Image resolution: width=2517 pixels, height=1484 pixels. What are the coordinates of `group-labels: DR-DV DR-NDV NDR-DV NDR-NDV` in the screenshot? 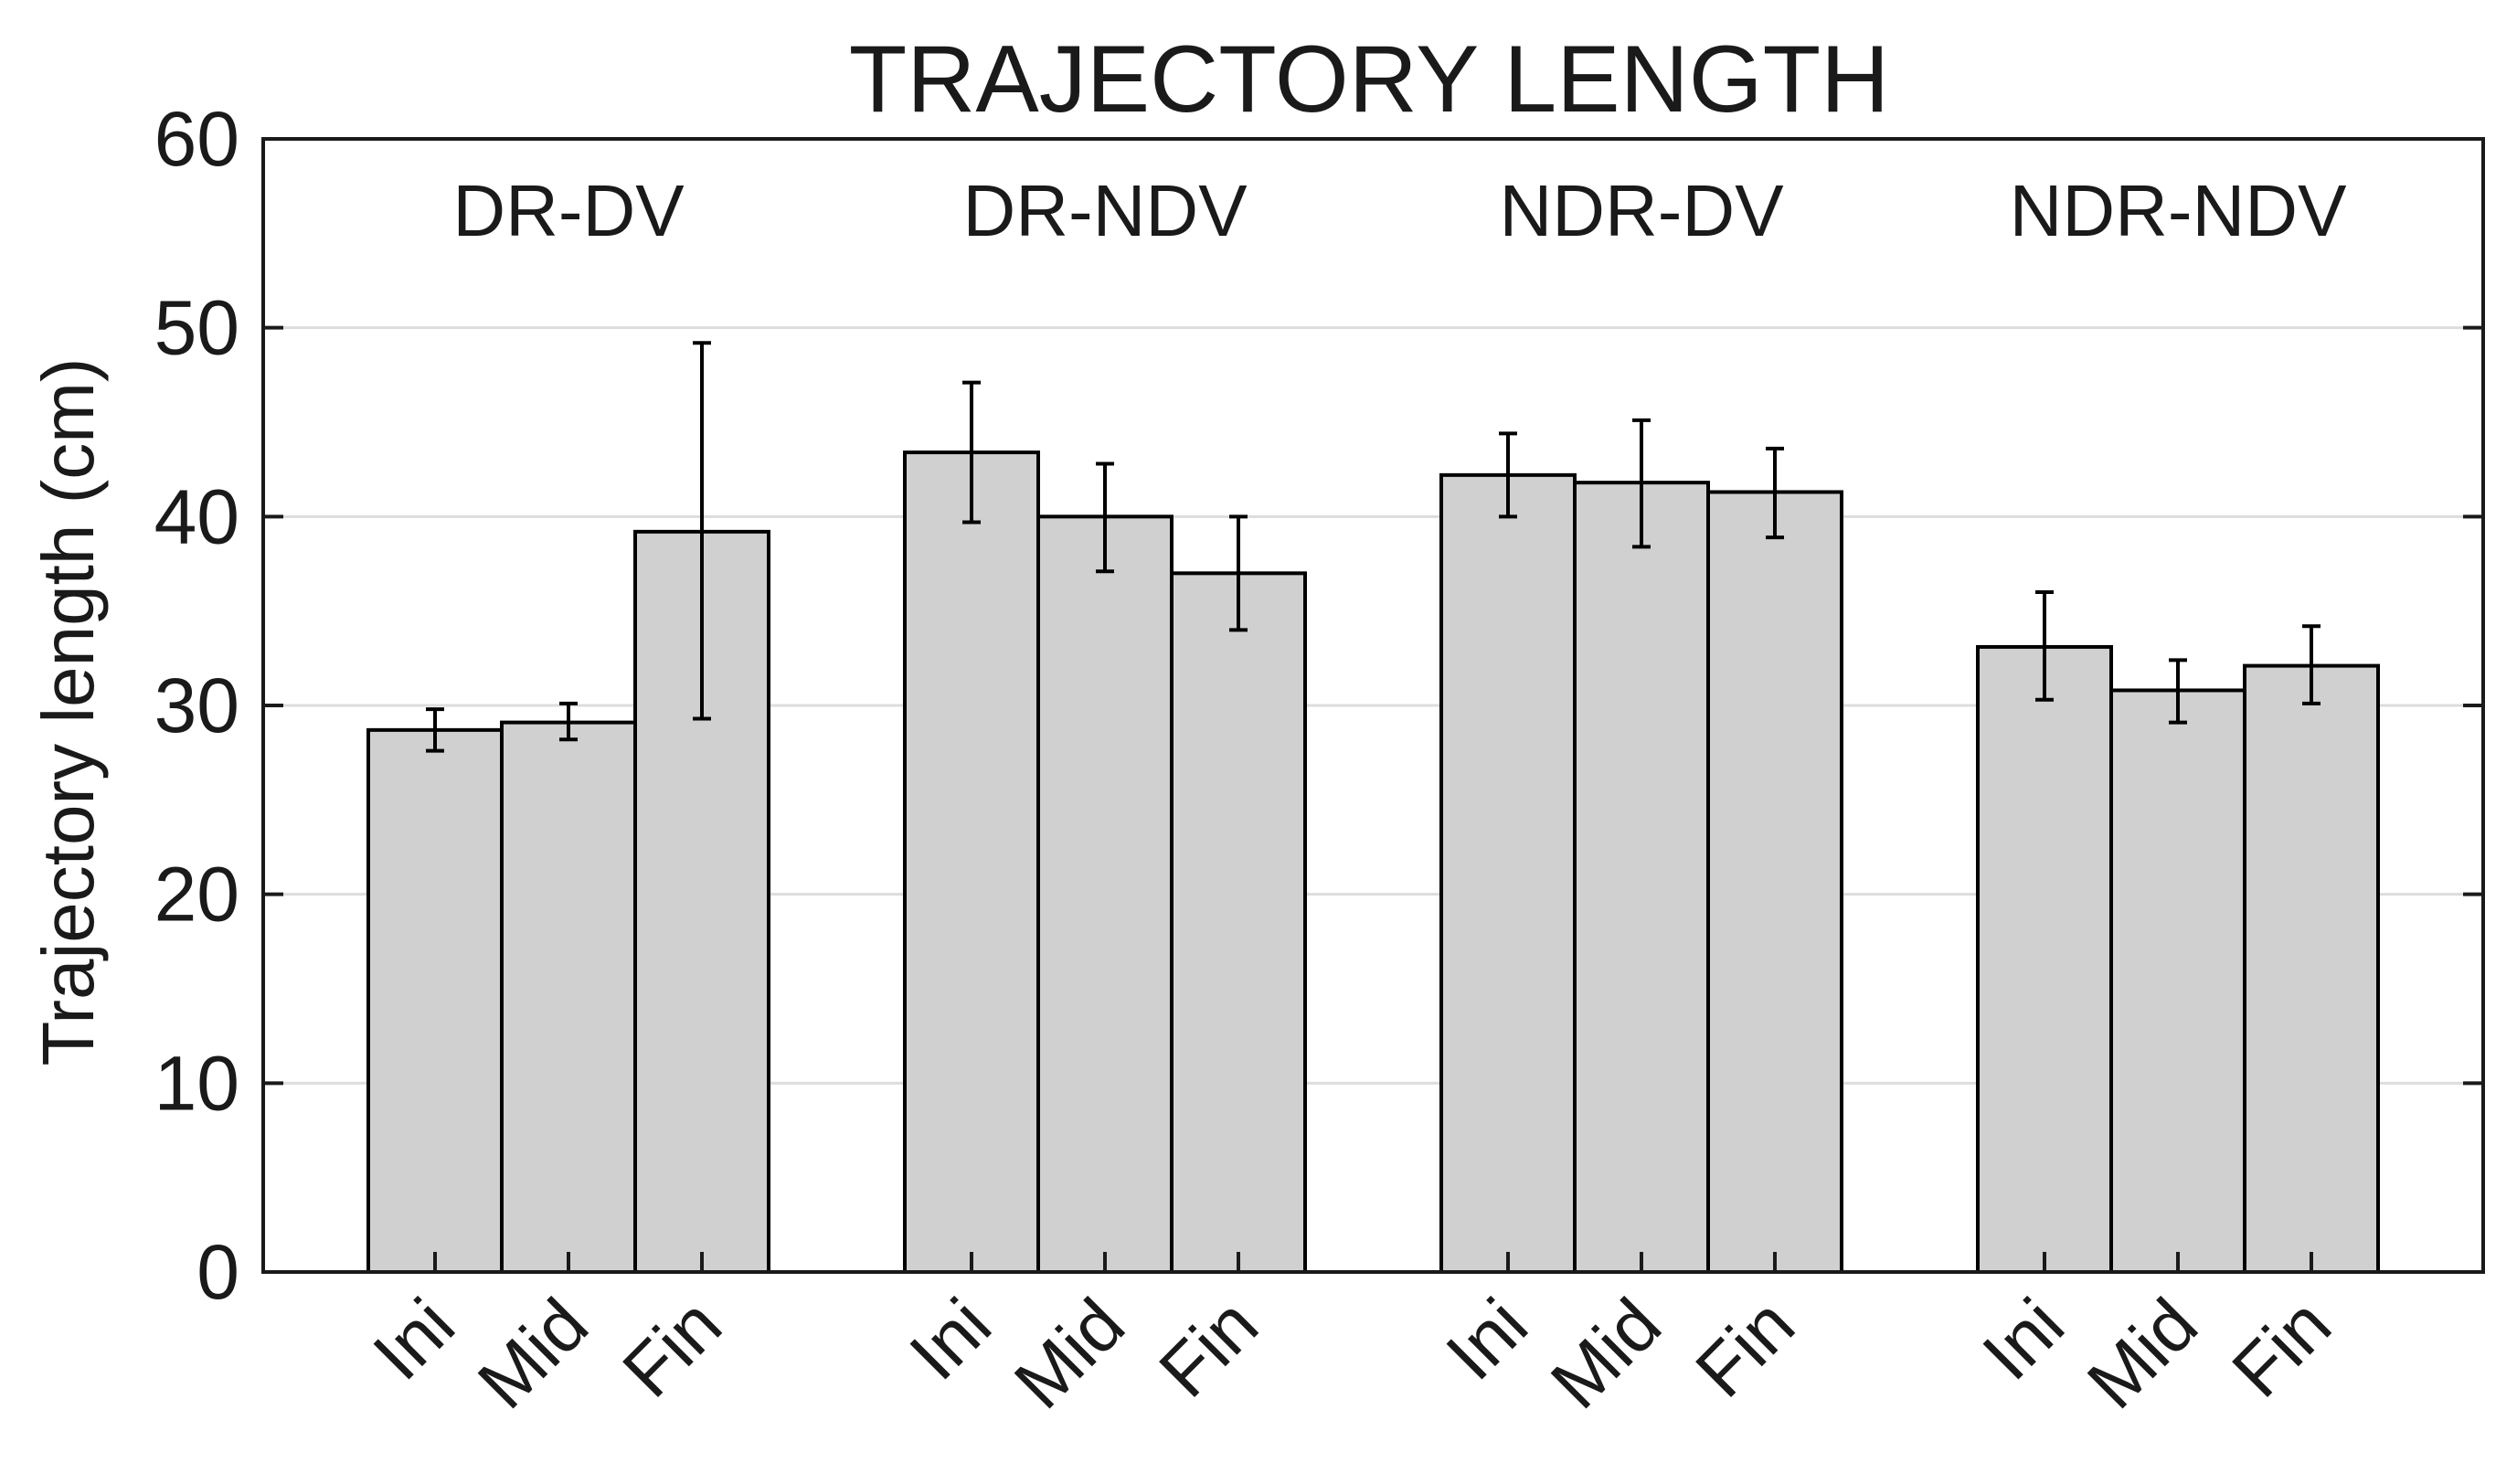 It's located at (1399, 211).